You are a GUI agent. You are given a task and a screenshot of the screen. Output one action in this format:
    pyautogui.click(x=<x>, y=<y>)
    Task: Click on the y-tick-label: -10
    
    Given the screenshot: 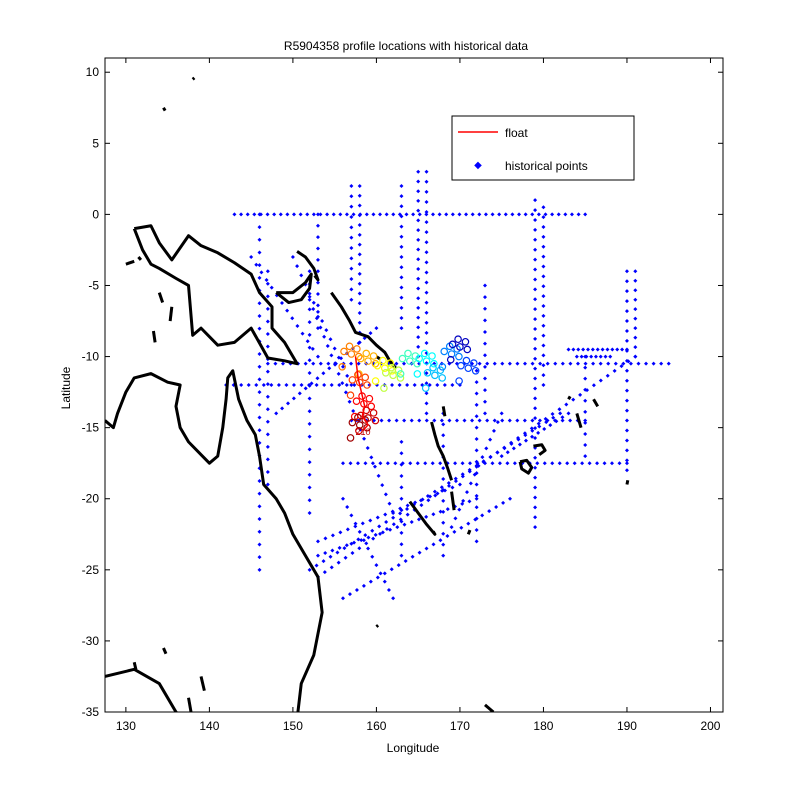 What is the action you would take?
    pyautogui.click(x=91, y=357)
    